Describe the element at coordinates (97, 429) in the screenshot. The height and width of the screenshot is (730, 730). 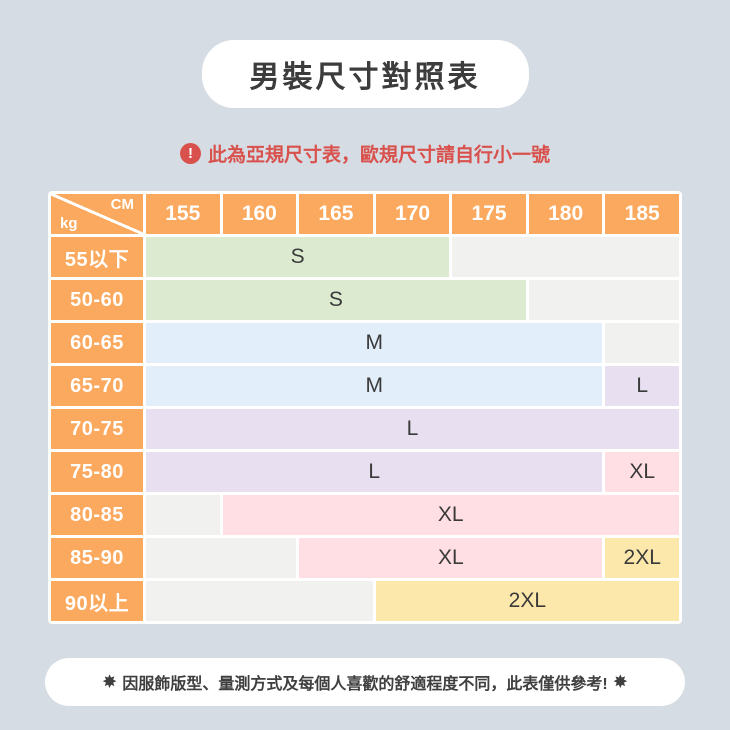
I see `row-label: 70-75` at that location.